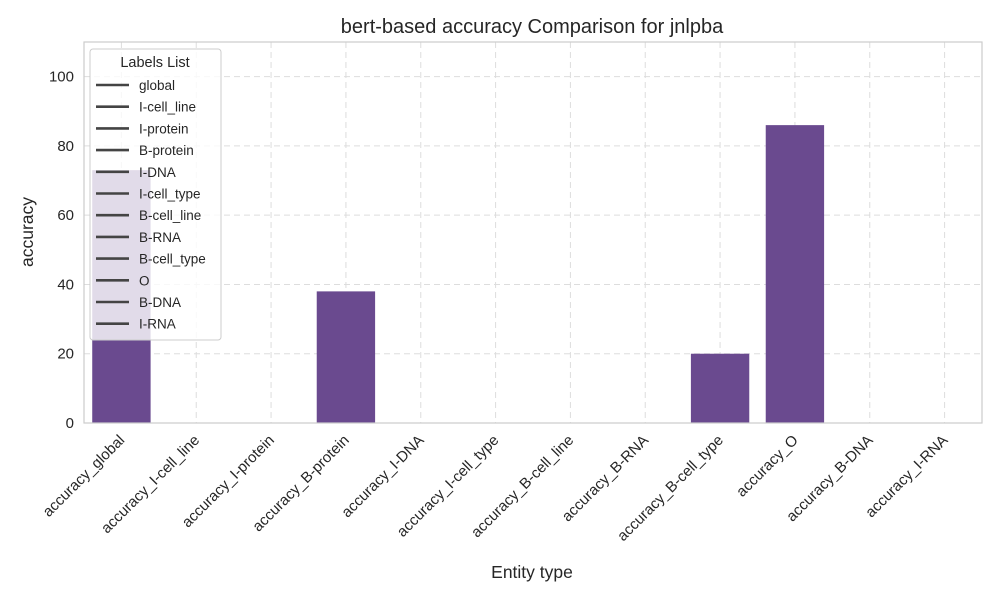 This screenshot has width=1000, height=600. Describe the element at coordinates (166, 150) in the screenshot. I see `legend-entry: B-protein` at that location.